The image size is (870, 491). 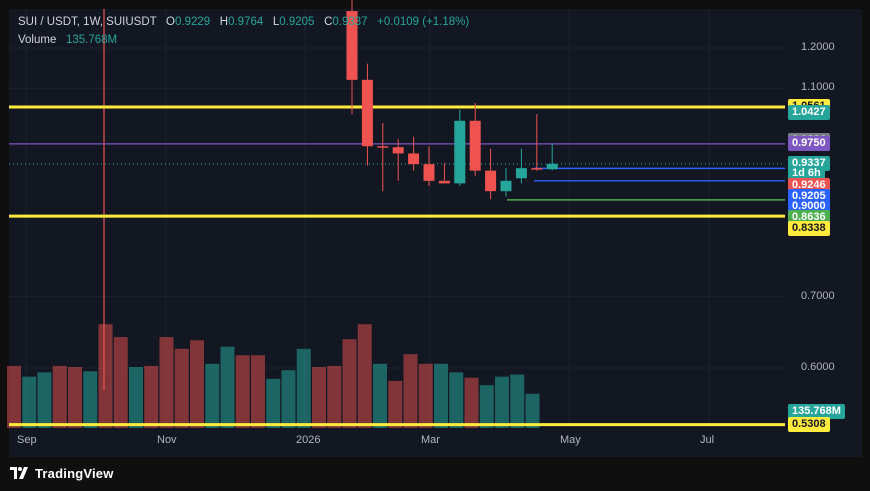 What do you see at coordinates (37, 40) in the screenshot?
I see `volume-label: Volume` at bounding box center [37, 40].